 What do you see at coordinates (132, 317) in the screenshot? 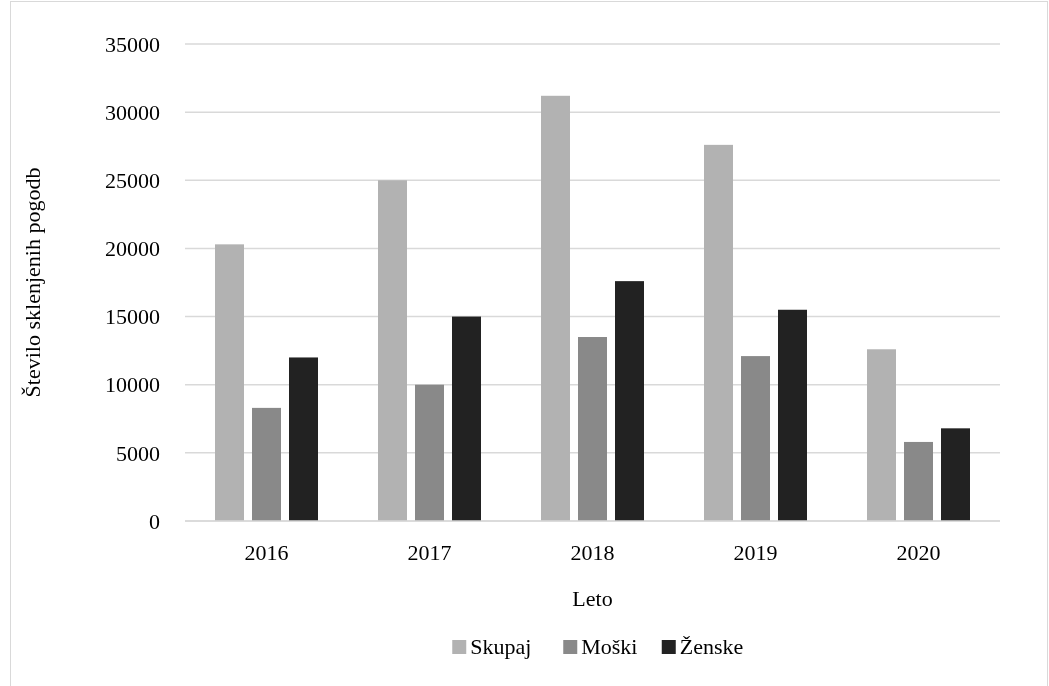
I see `y-tick-label: 15000` at bounding box center [132, 317].